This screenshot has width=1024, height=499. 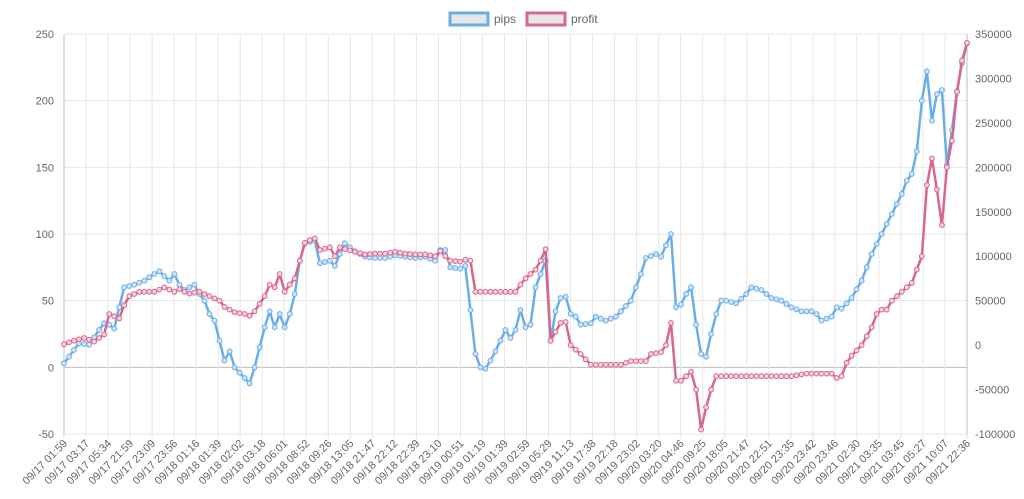 What do you see at coordinates (482, 19) in the screenshot?
I see `legend-item-pips: pips` at bounding box center [482, 19].